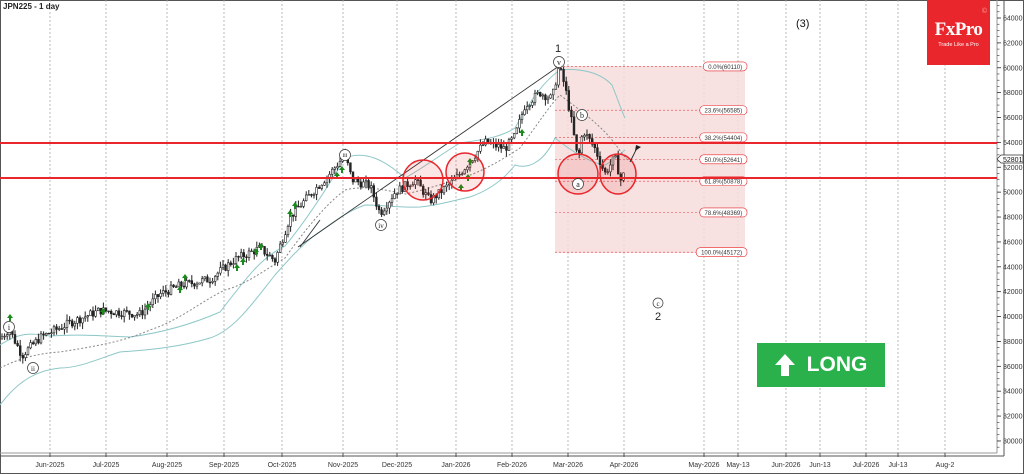 The image size is (1024, 474). I want to click on svg-text: 36000, so click(1013, 367).